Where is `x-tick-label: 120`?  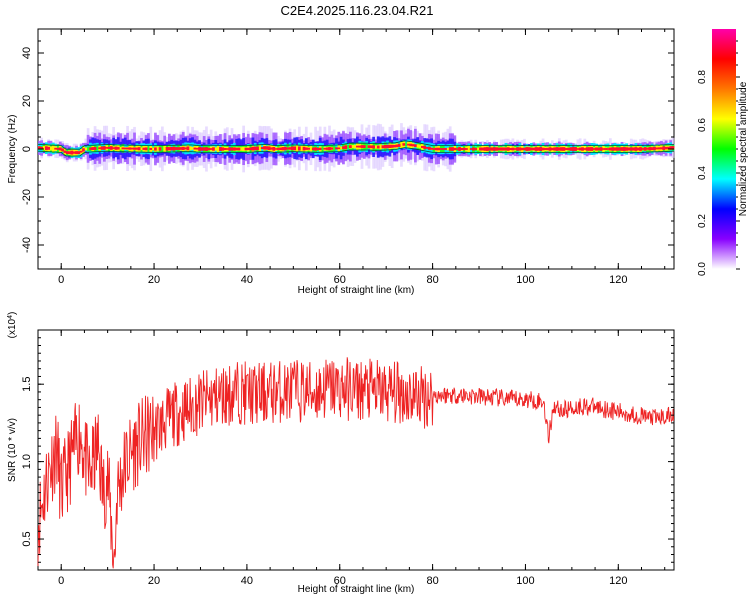
x-tick-label: 120 is located at coordinates (618, 581).